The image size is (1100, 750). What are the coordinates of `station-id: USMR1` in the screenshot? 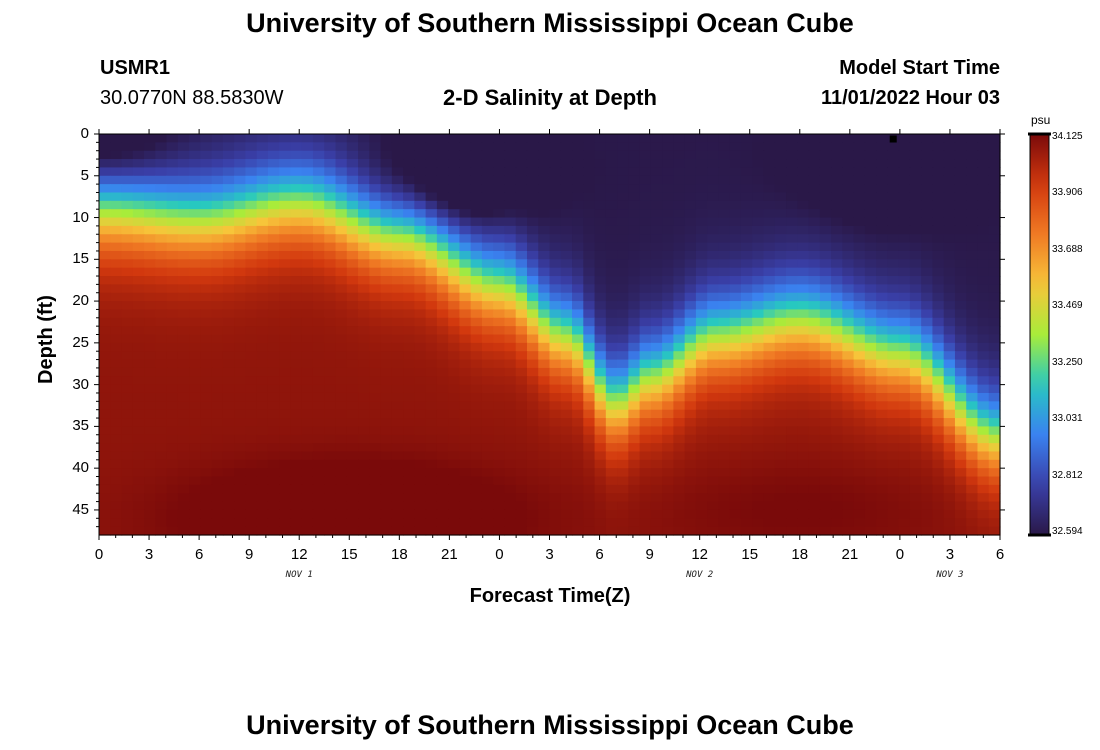 It's located at (135, 68).